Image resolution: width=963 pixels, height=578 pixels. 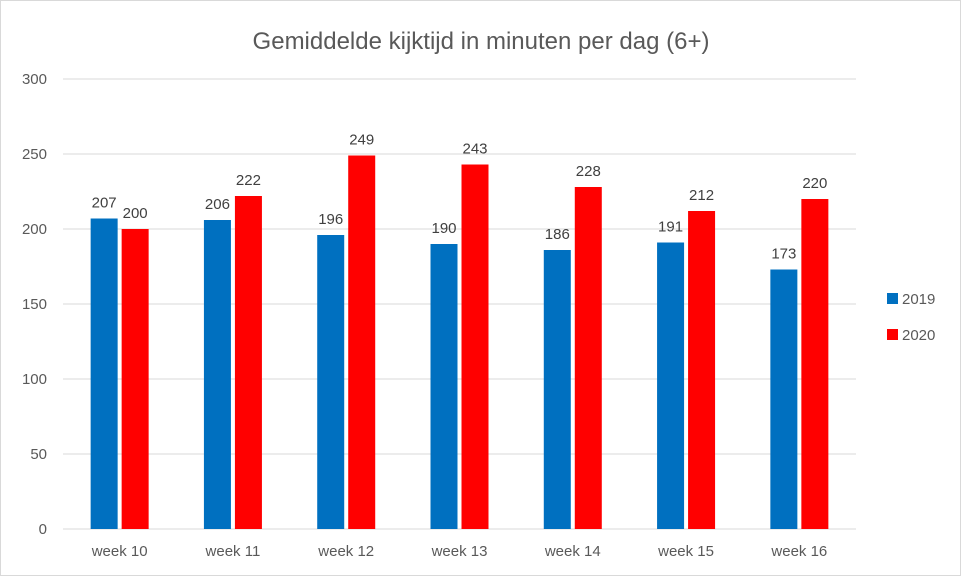 I want to click on y-tick-label: 100, so click(x=34, y=379).